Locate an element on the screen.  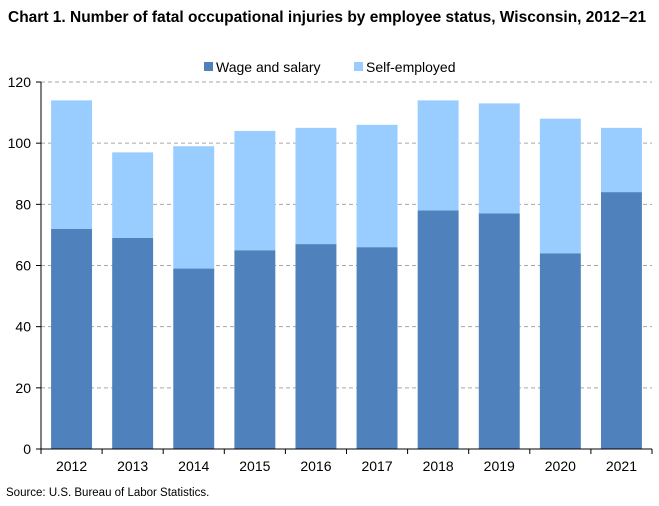
x-tick-labels: 2012 2013 2014 2015 2016 2017 2018 2019 2020 2021 is located at coordinates (346, 466).